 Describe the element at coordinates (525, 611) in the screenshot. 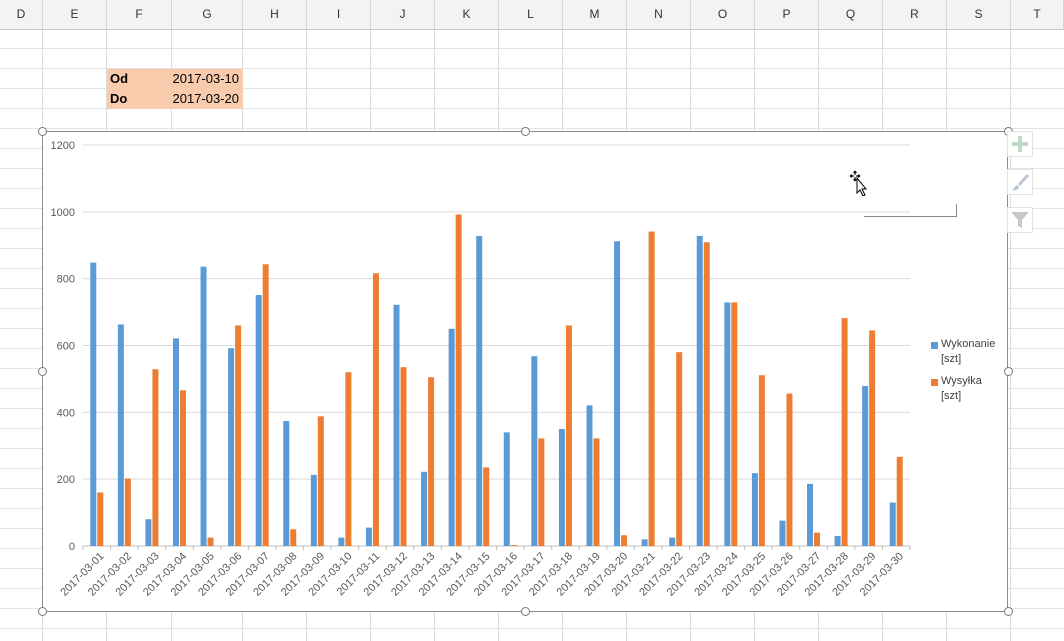

I see `resize-handle-bm` at that location.